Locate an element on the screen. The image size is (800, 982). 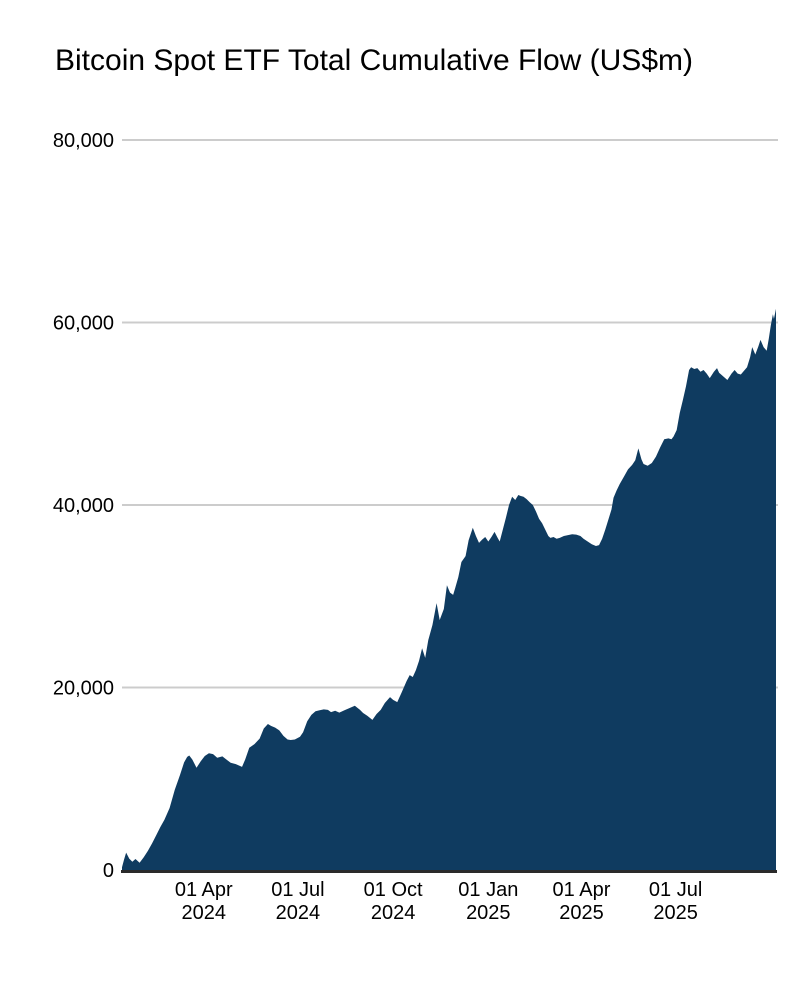
y-axis-tick-label: 40,000 is located at coordinates (83, 506).